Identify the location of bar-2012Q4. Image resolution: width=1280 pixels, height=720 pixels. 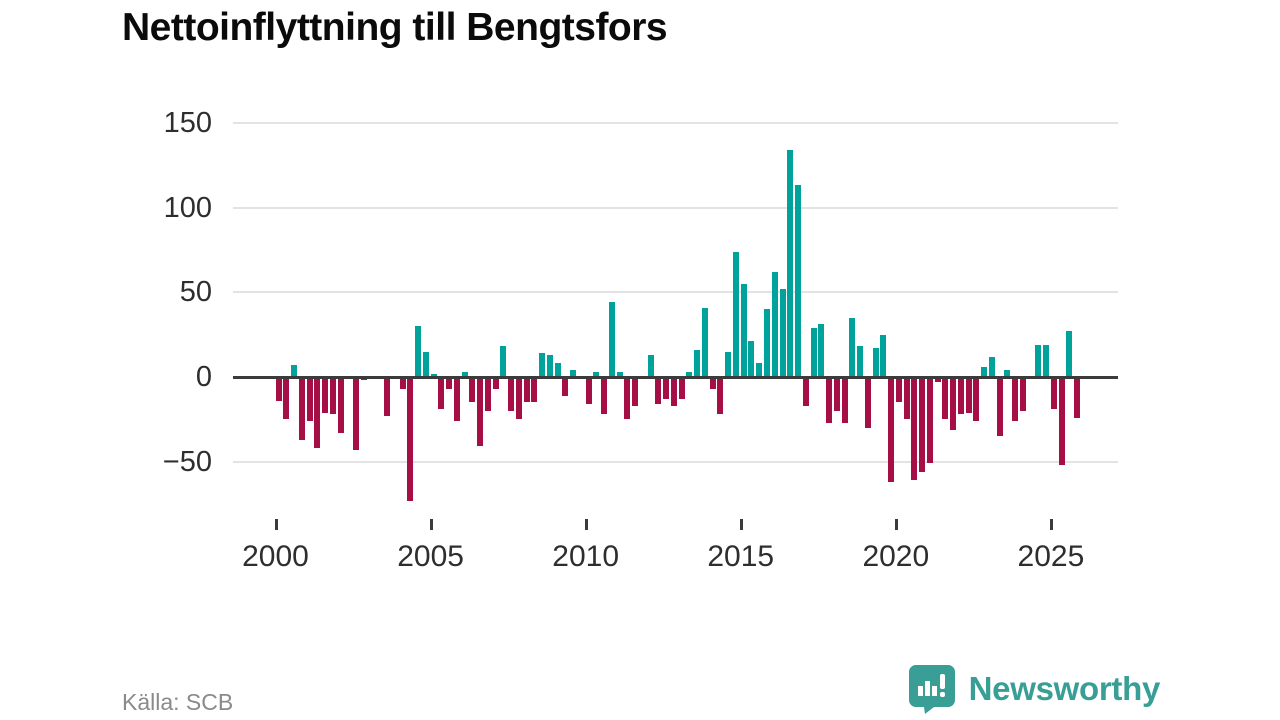
(673, 391).